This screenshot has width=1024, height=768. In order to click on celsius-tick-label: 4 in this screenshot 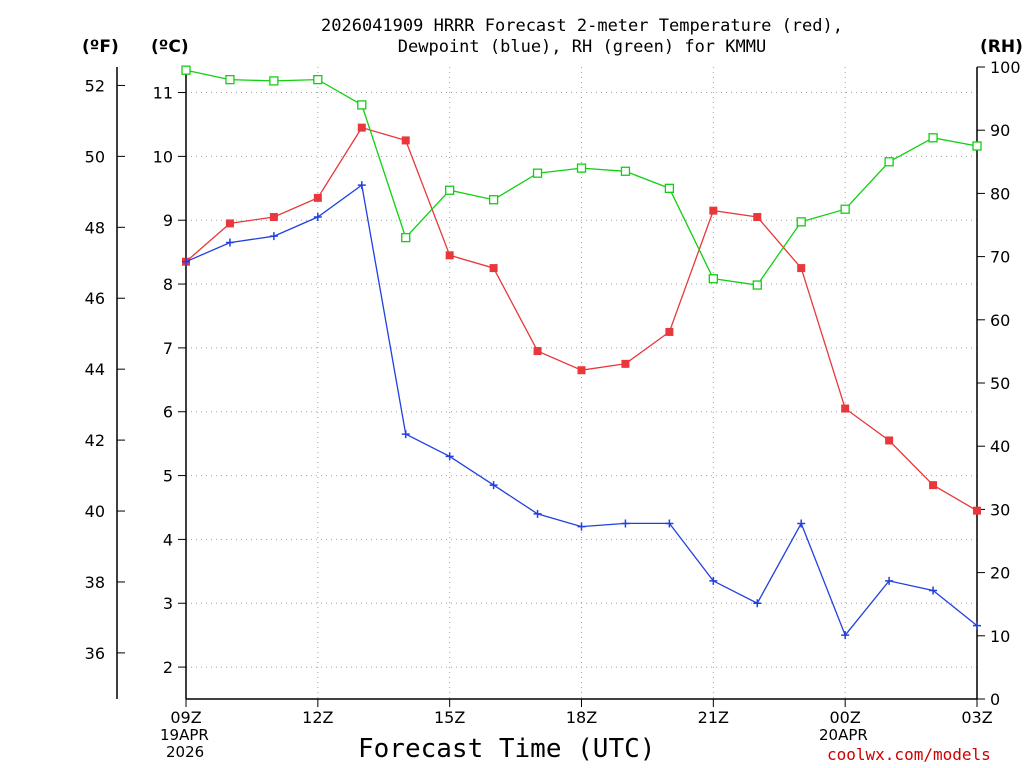, I will do `click(168, 539)`.